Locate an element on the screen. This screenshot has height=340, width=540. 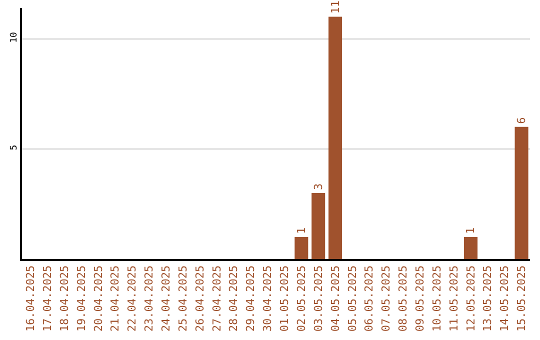
x-tick-label: 04.05.2025 is located at coordinates (335, 298).